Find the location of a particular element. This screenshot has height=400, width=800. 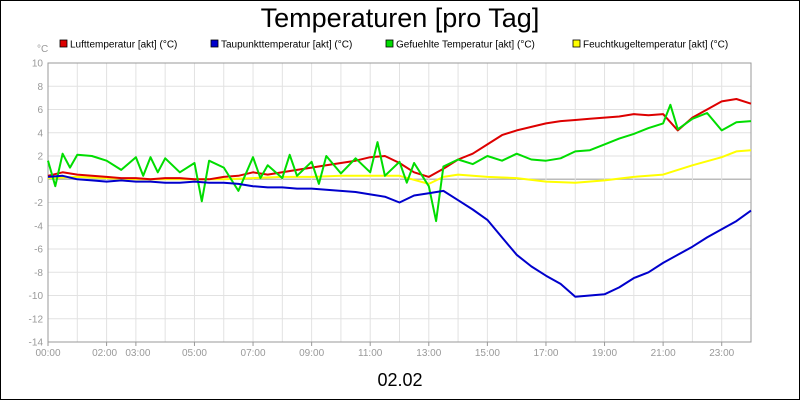

x-tick-label: 21:00 is located at coordinates (663, 353).